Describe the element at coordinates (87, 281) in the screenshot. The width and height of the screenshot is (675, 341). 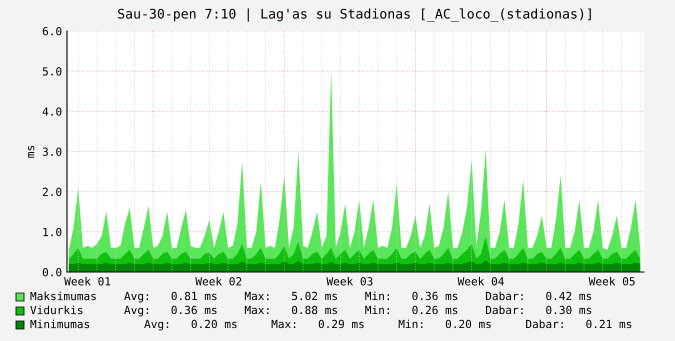
I see `x-tick-label: Week 01` at that location.